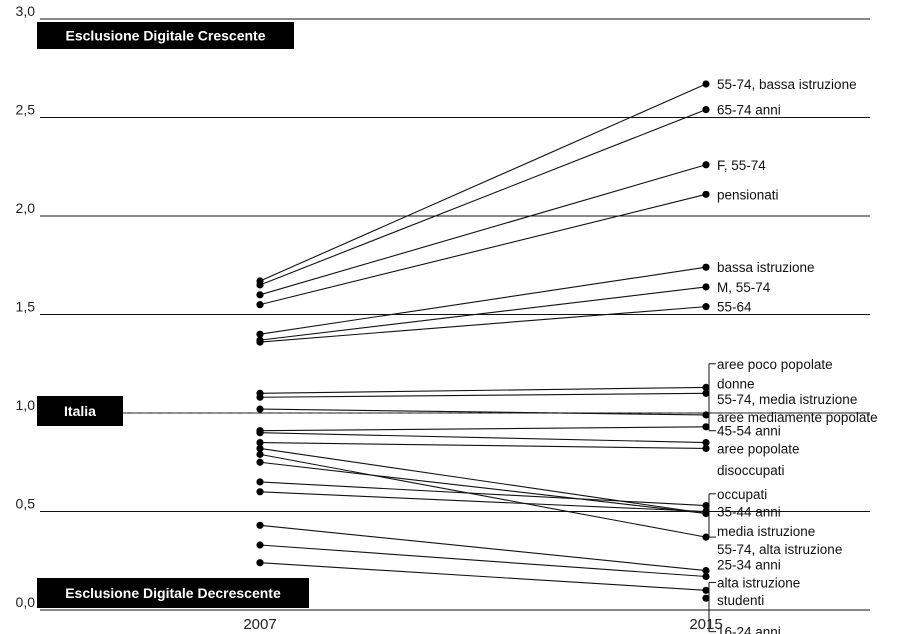  Describe the element at coordinates (26, 110) in the screenshot. I see `y-tick-label: 2,5` at that location.